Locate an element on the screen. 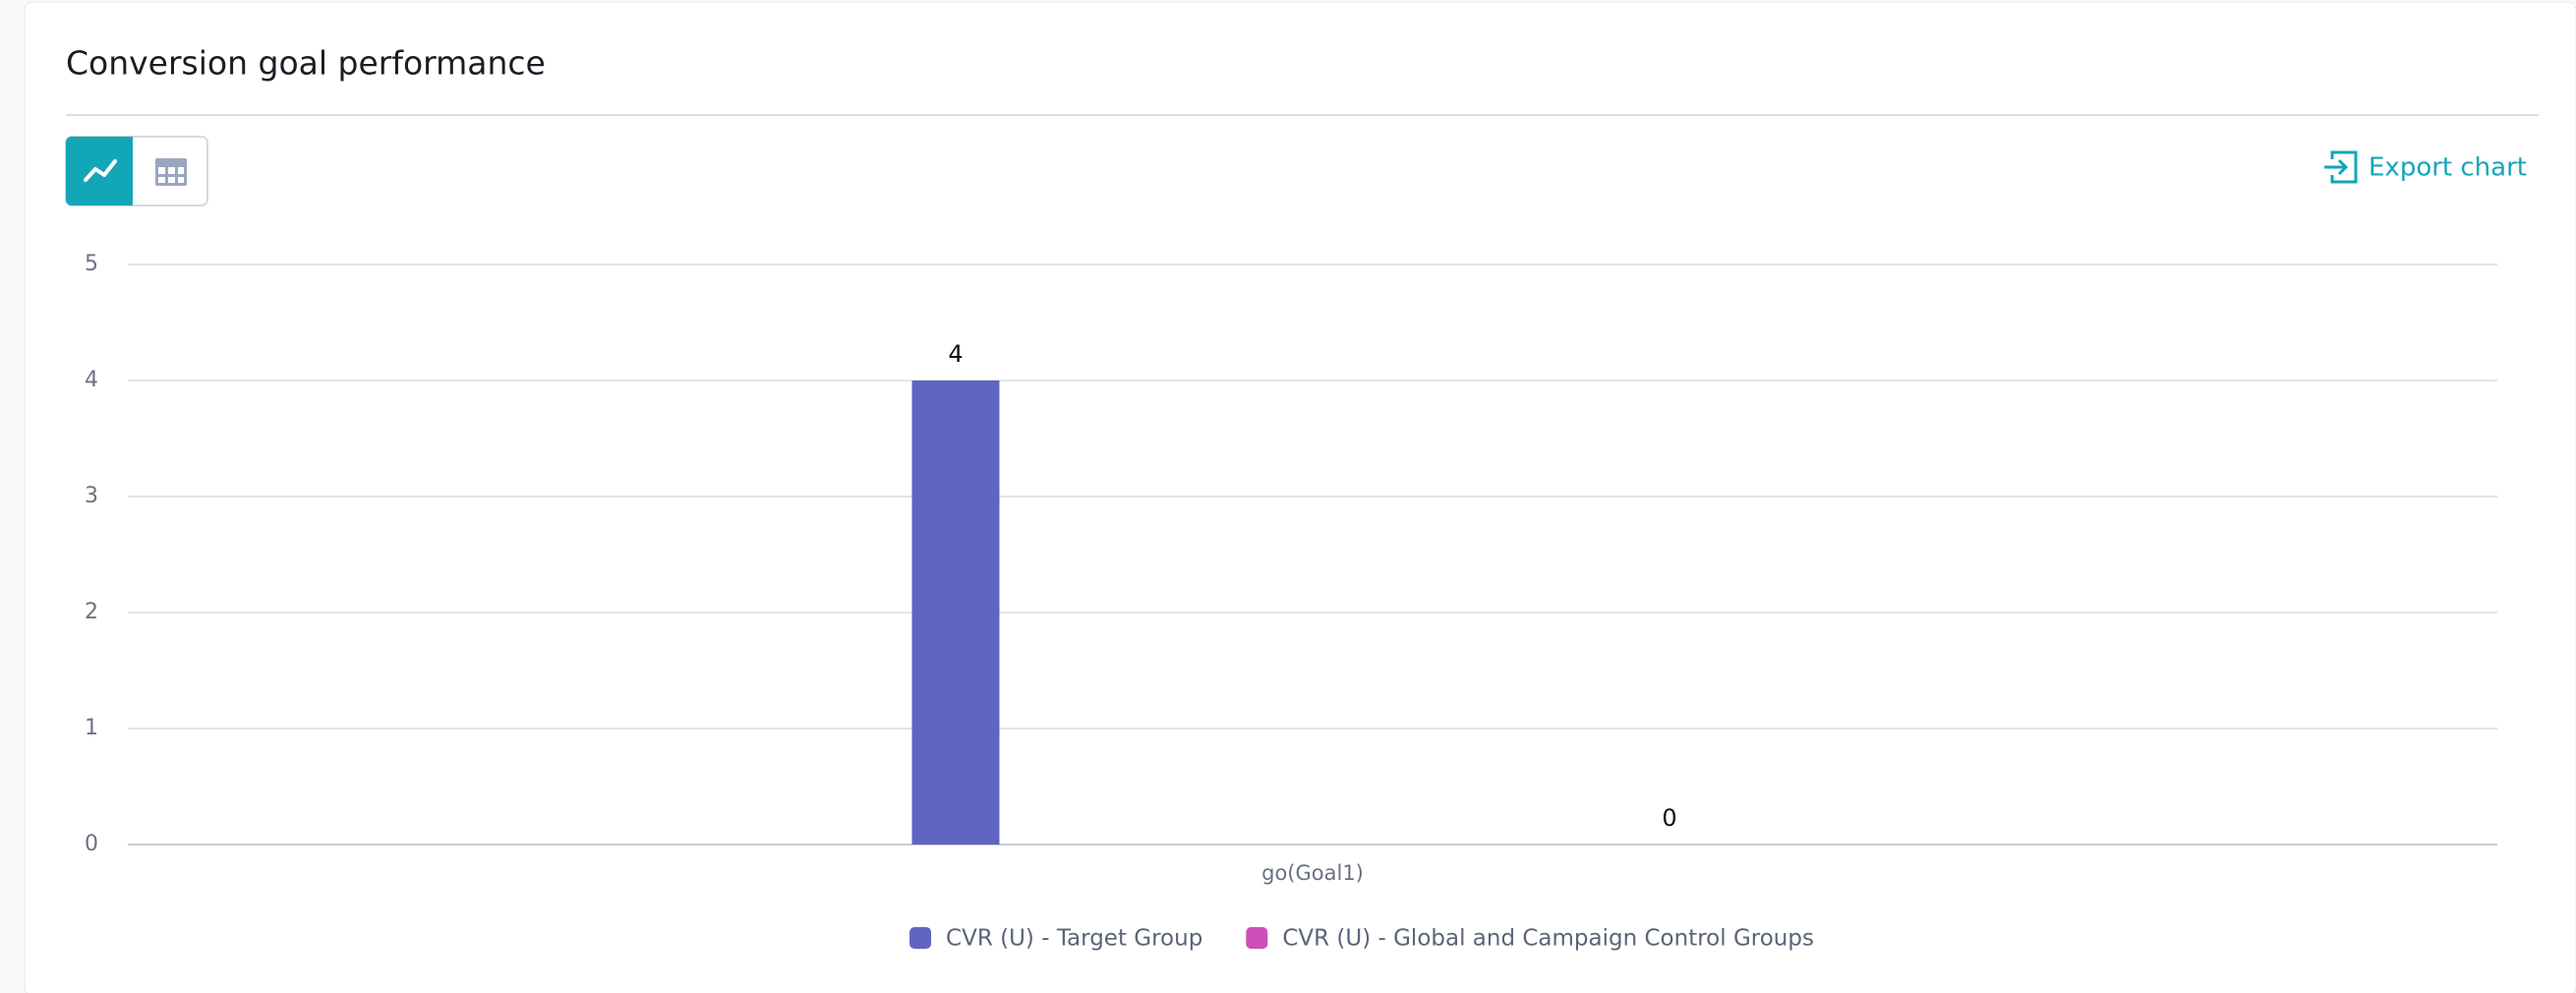 Image resolution: width=2576 pixels, height=993 pixels. y-tick-label: 3 is located at coordinates (91, 496).